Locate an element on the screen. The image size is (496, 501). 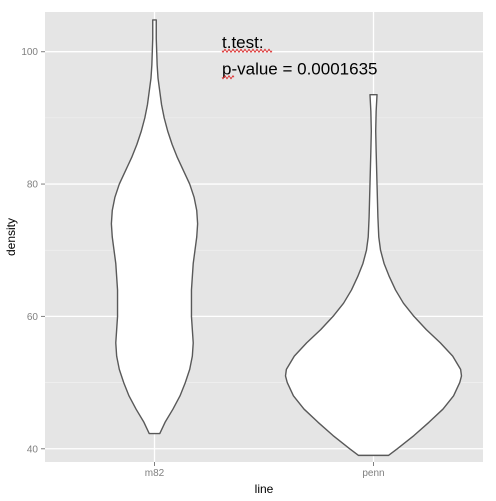
x-axis: m82 penn is located at coordinates (265, 470).